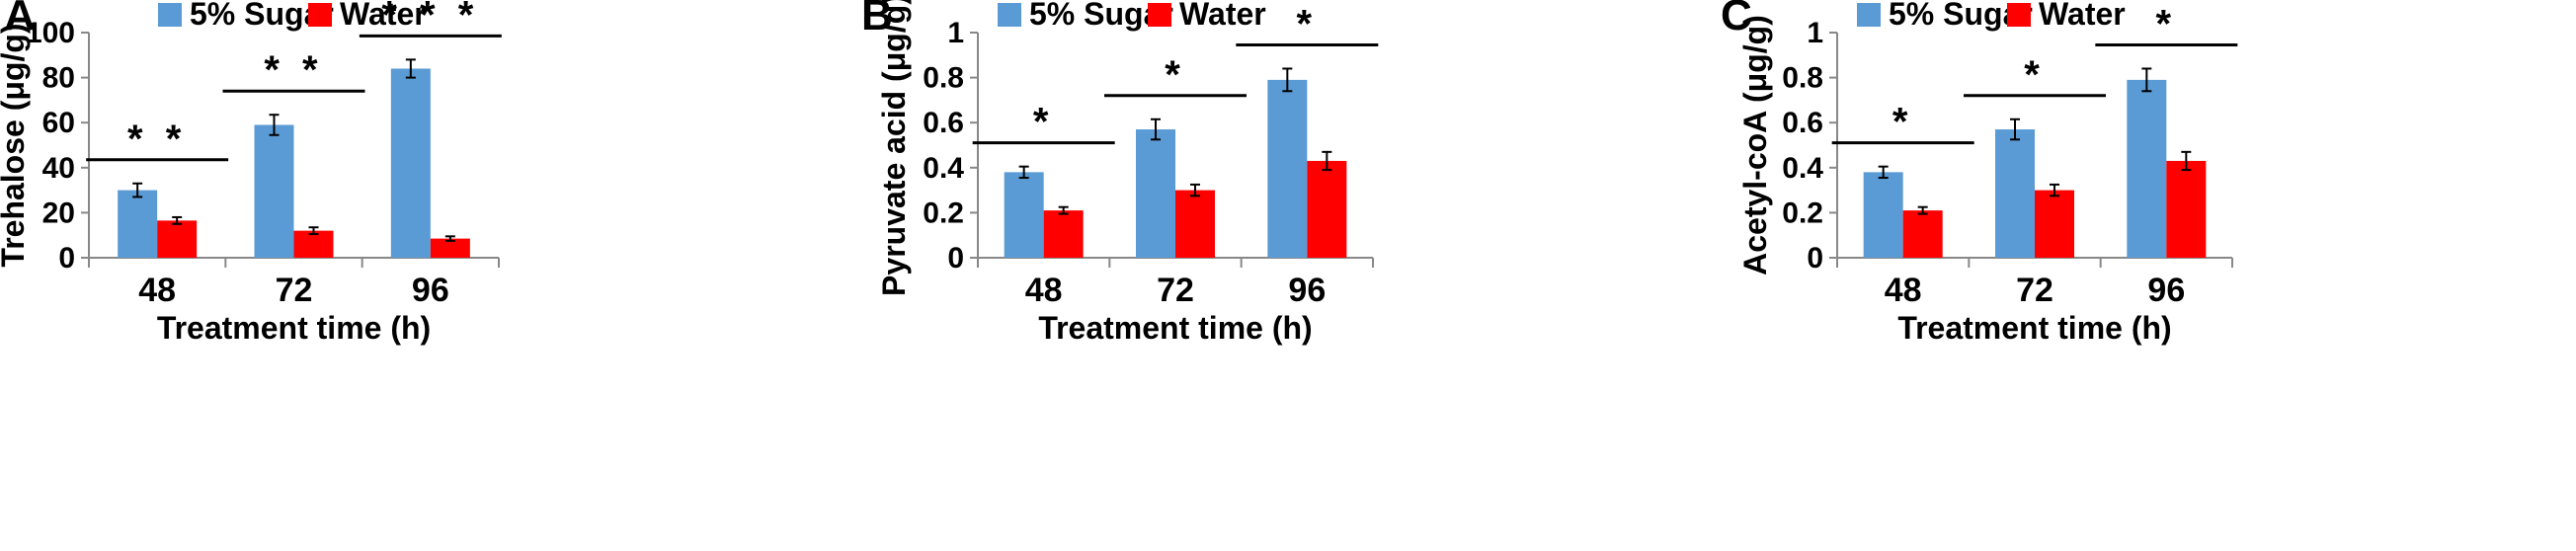 This screenshot has width=2576, height=551. What do you see at coordinates (15, 145) in the screenshot?
I see `y-axis-label: Trehalose (μg/g)` at bounding box center [15, 145].